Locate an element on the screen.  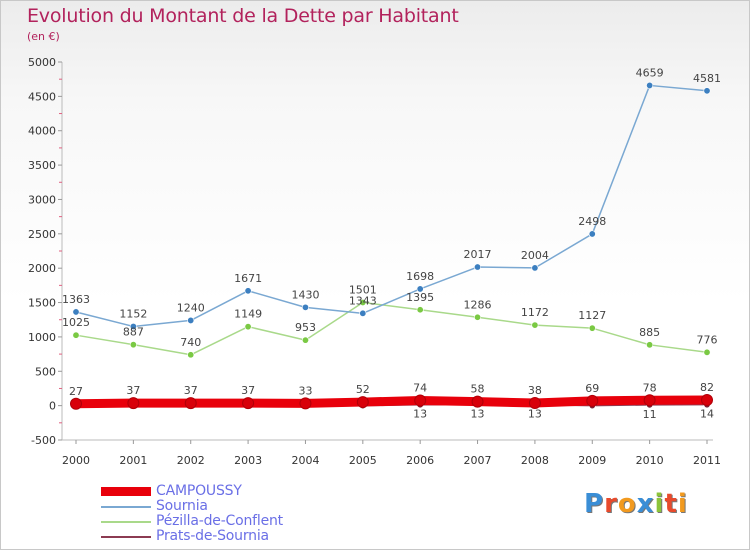
data-label: 27 is located at coordinates (76, 391).